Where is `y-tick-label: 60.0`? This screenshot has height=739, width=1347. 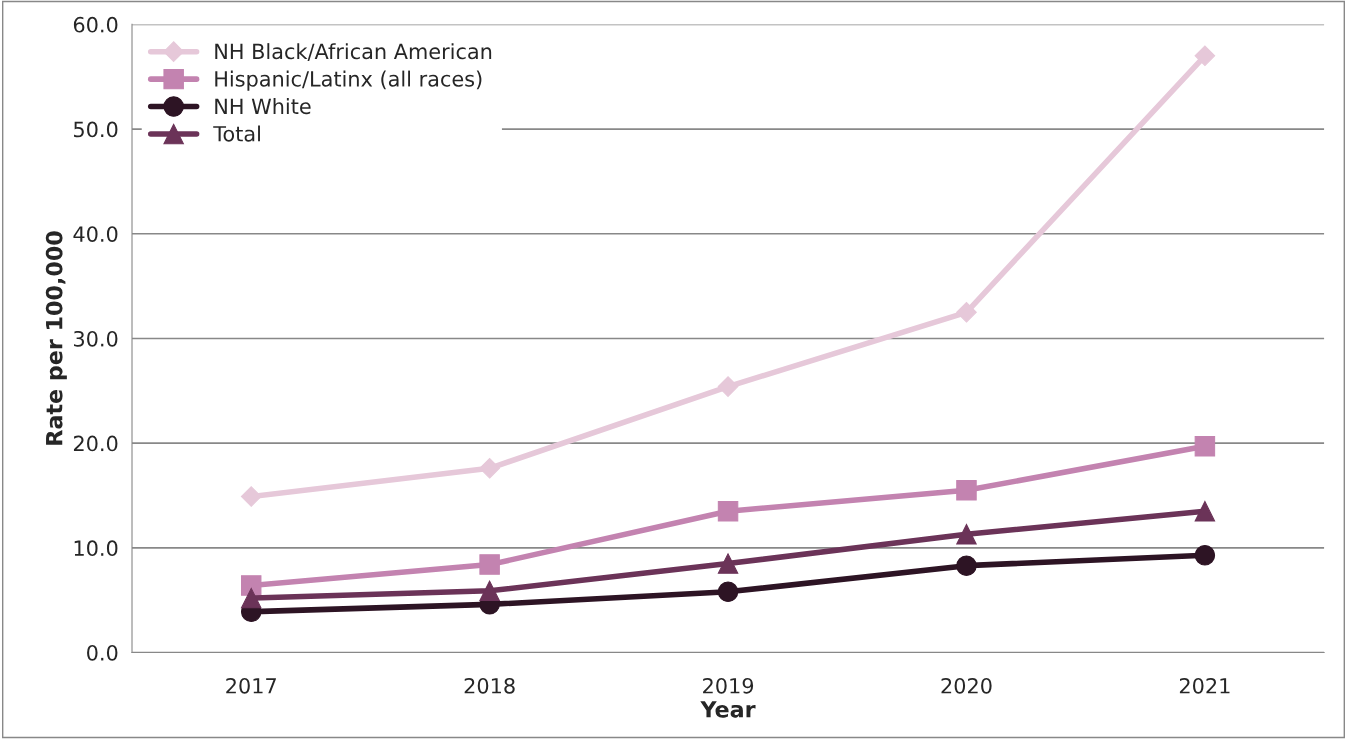 y-tick-label: 60.0 is located at coordinates (95, 24).